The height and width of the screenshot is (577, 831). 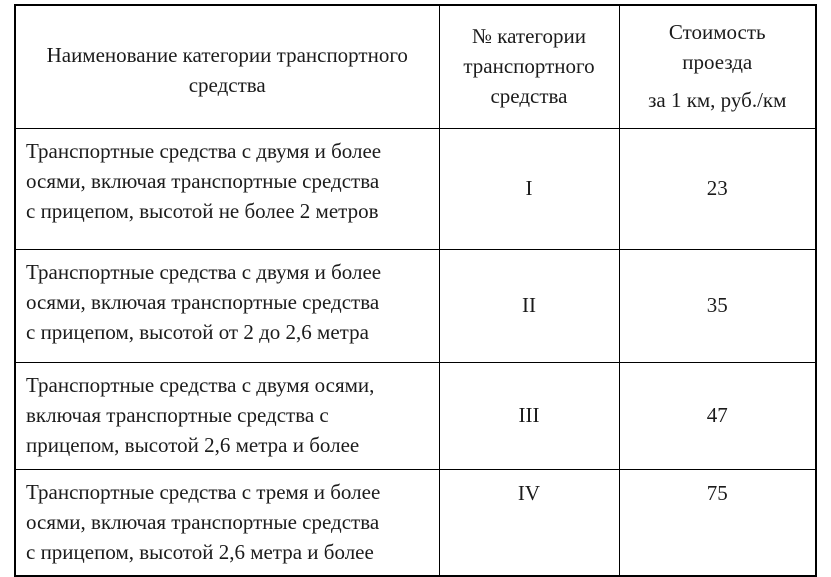 I want to click on cell-category-number: III, so click(x=529, y=416).